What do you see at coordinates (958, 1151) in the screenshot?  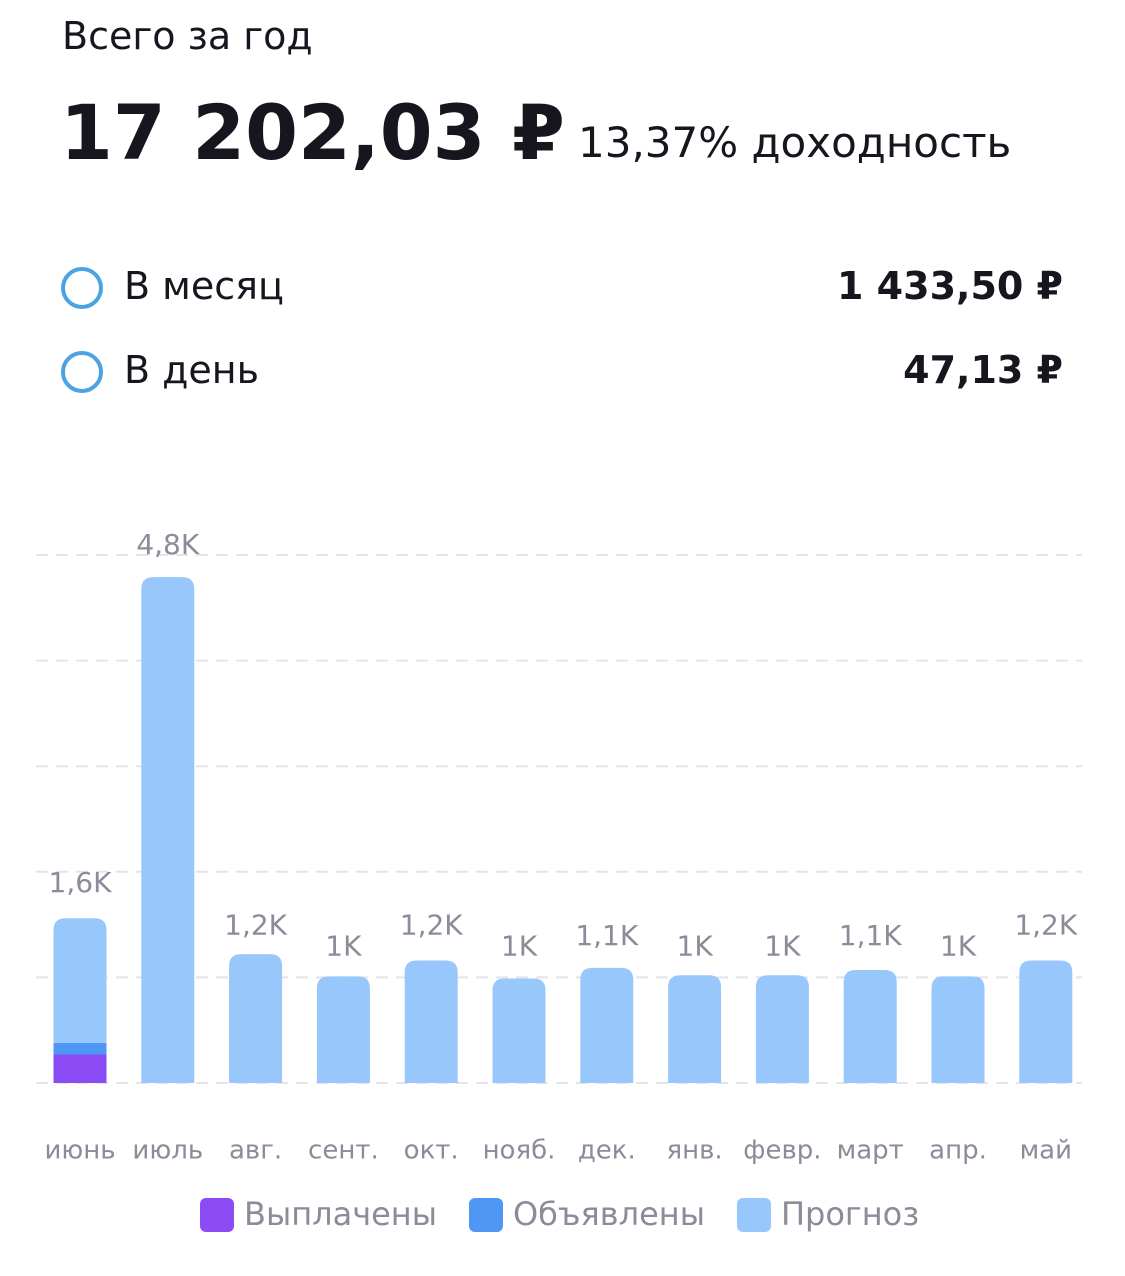 I see `x-tick-label: апр.` at bounding box center [958, 1151].